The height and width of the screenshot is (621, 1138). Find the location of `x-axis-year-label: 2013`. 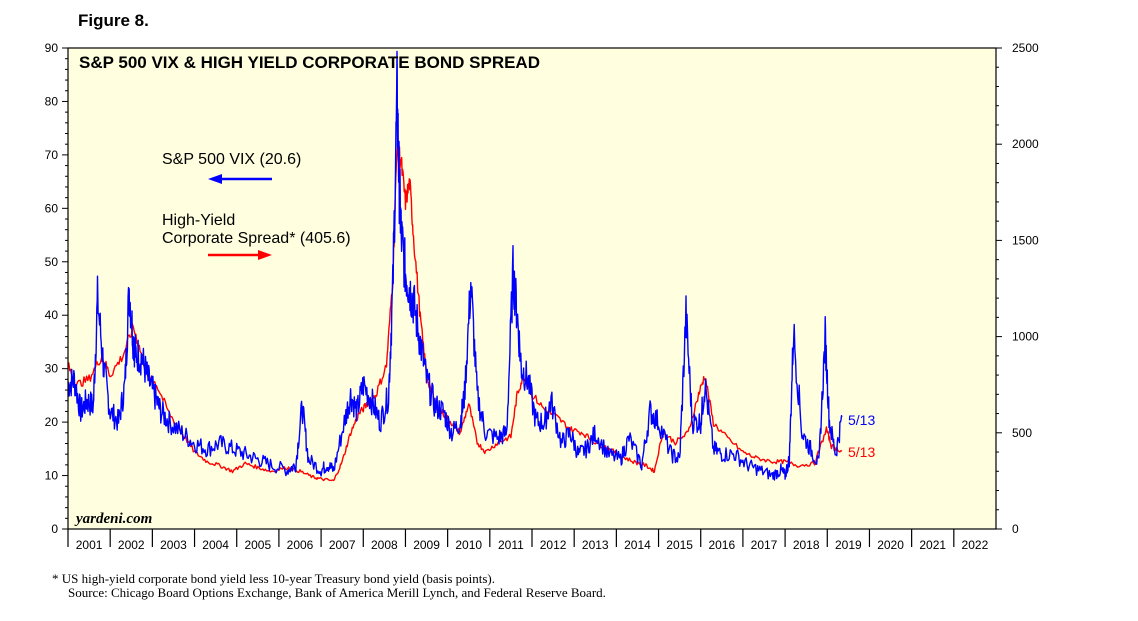

x-axis-year-label: 2013 is located at coordinates (595, 545).